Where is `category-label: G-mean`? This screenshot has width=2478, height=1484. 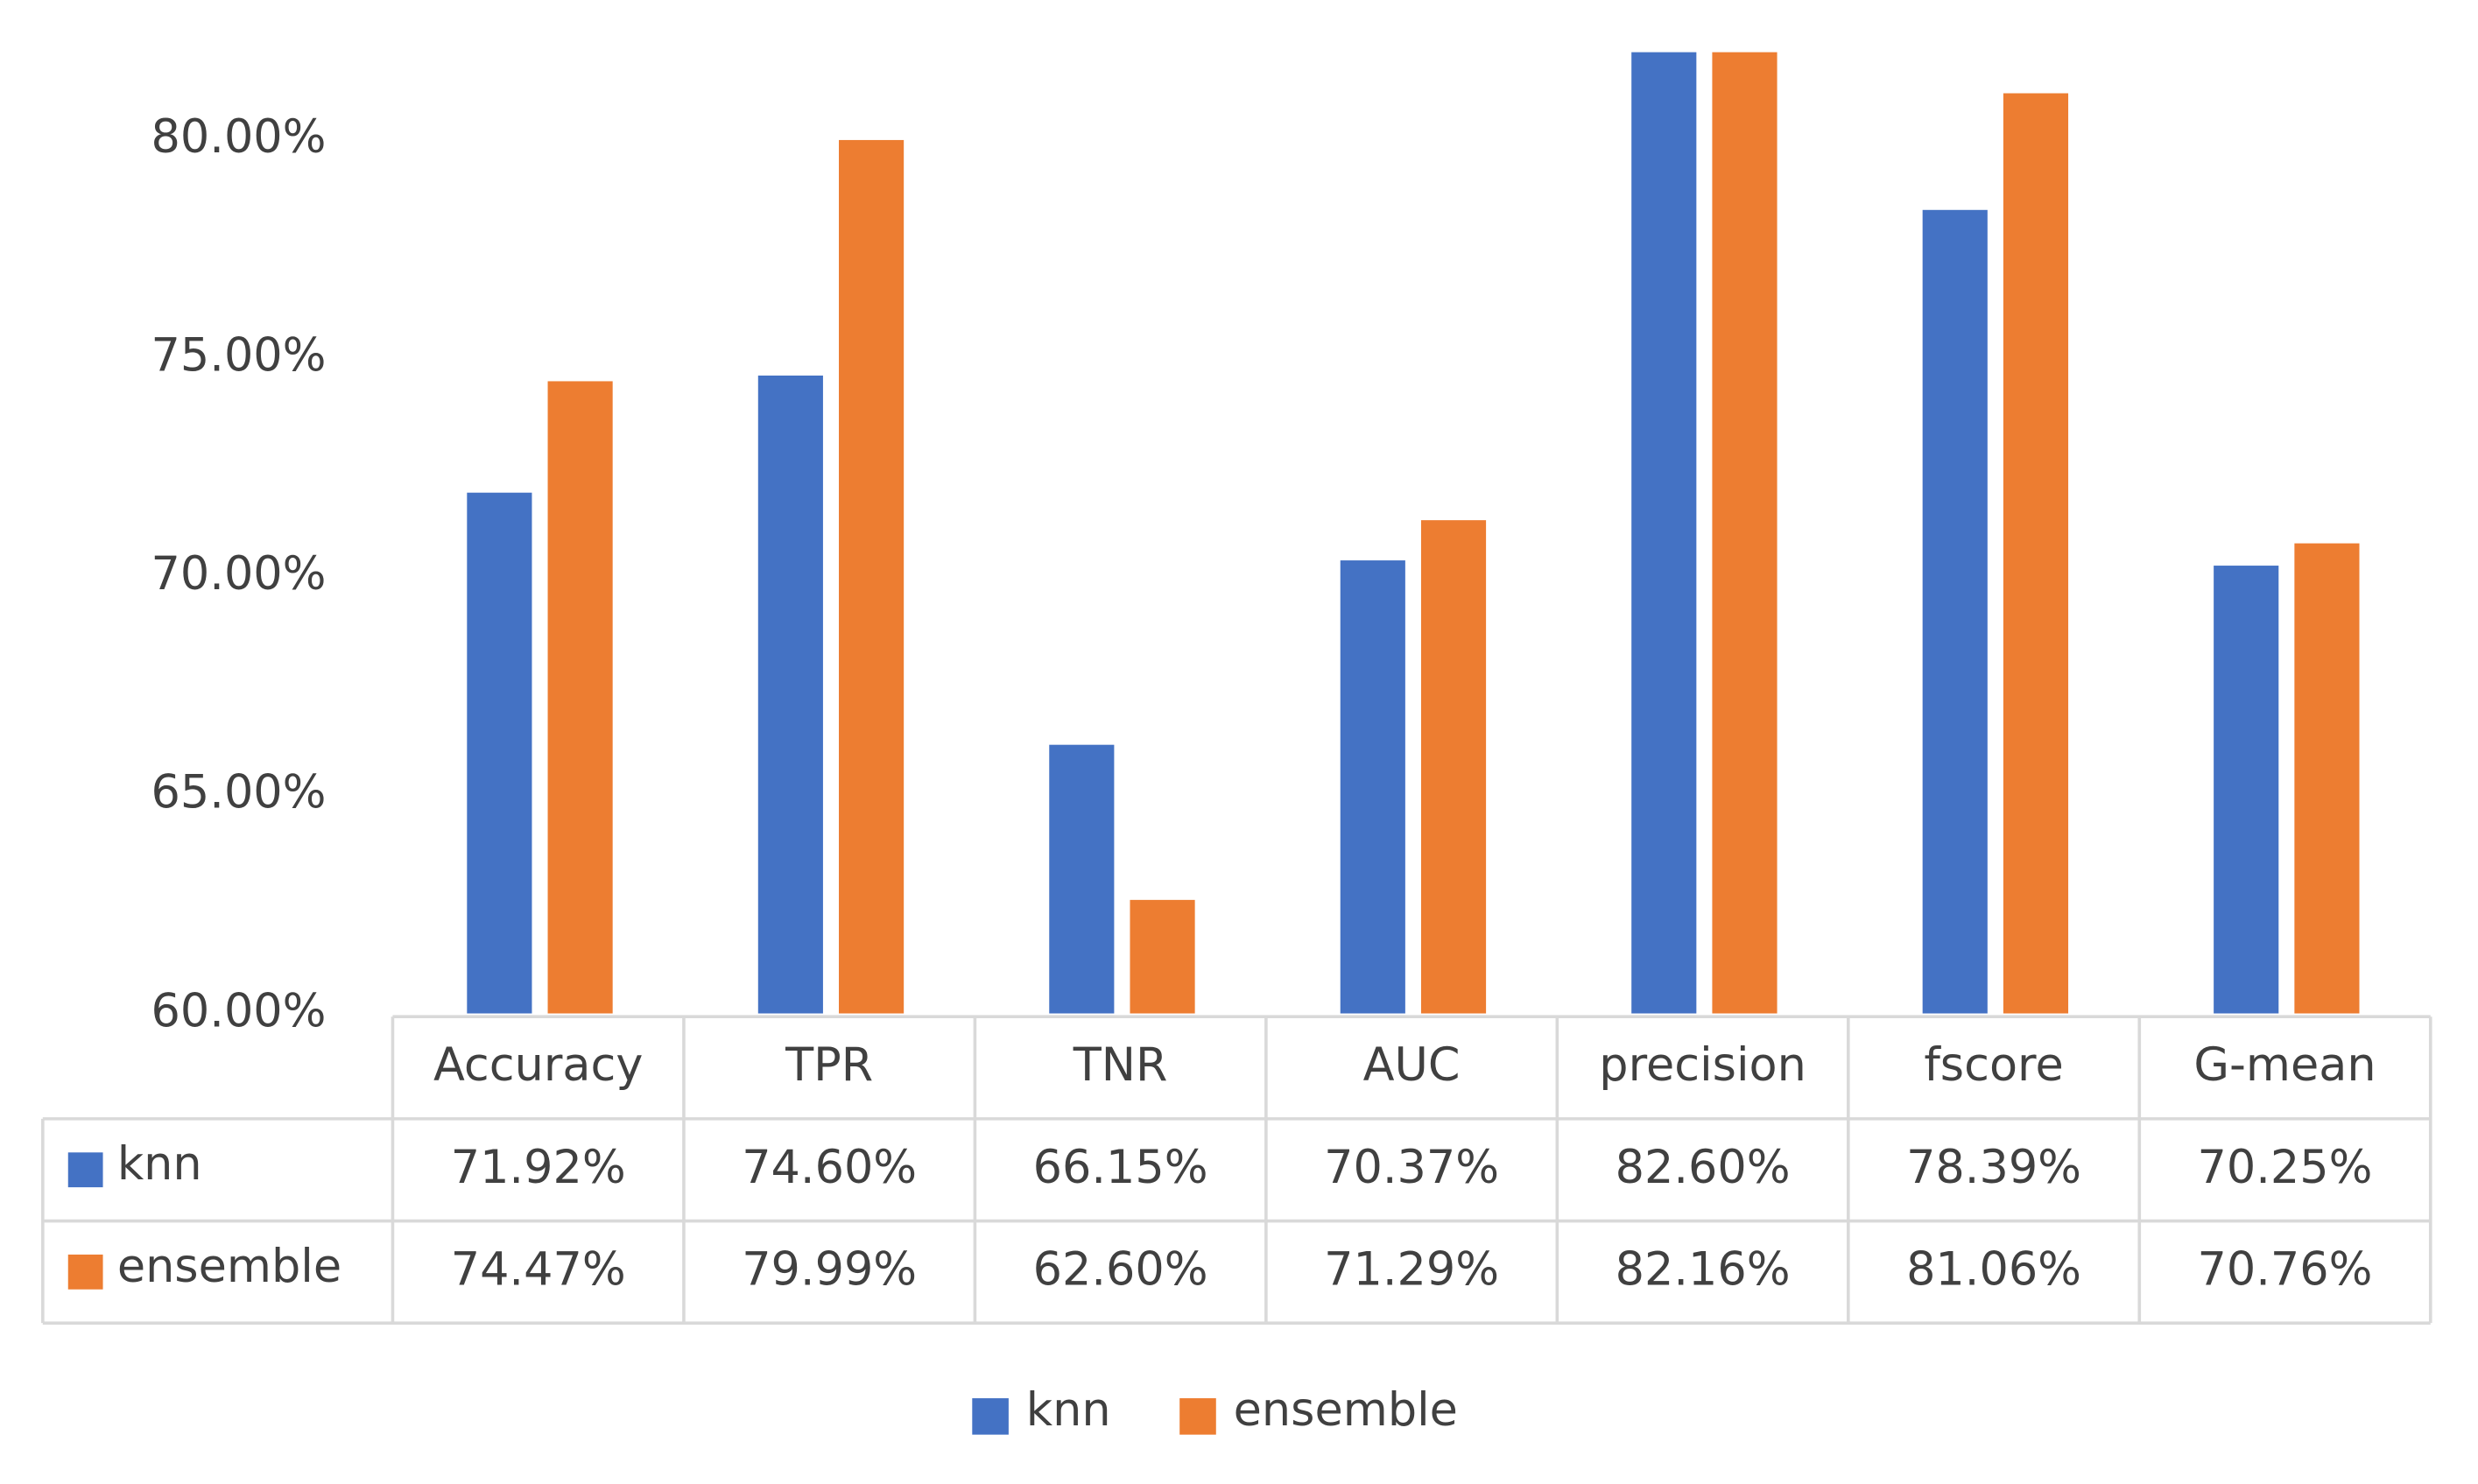 category-label: G-mean is located at coordinates (2284, 1065).